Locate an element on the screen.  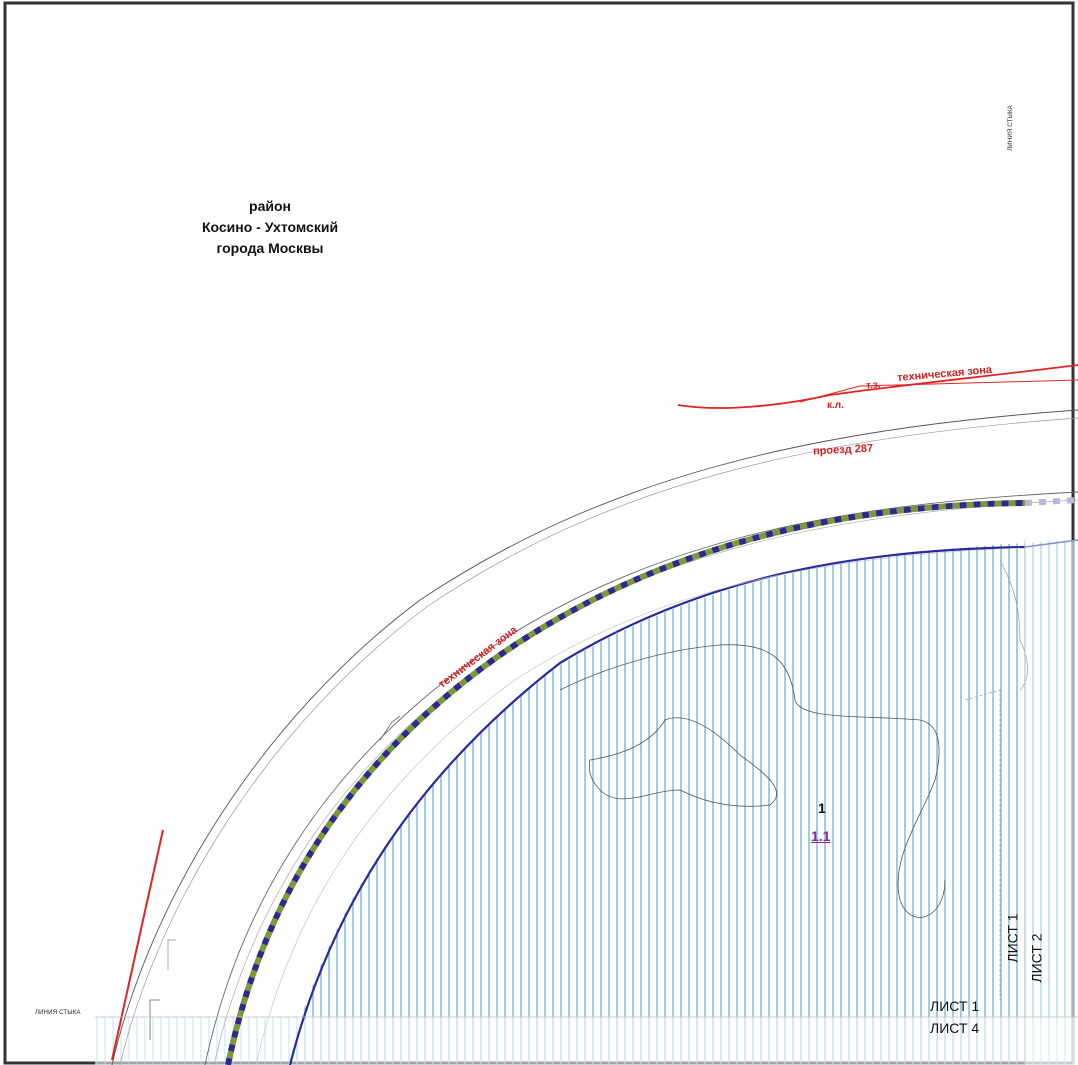
junction-label-top-right: ЛИНИЯ СТЫКА is located at coordinates (1010, 128).